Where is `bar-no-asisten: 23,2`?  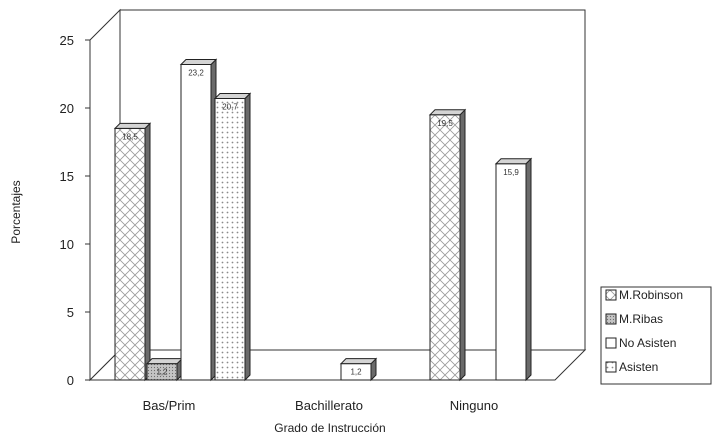 bar-no-asisten: 23,2 is located at coordinates (198, 220).